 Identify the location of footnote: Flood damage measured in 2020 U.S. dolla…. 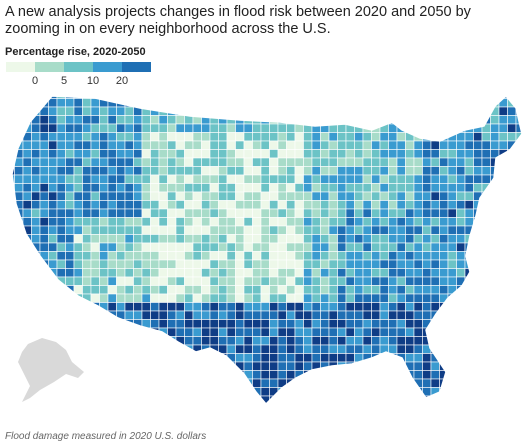
(106, 436).